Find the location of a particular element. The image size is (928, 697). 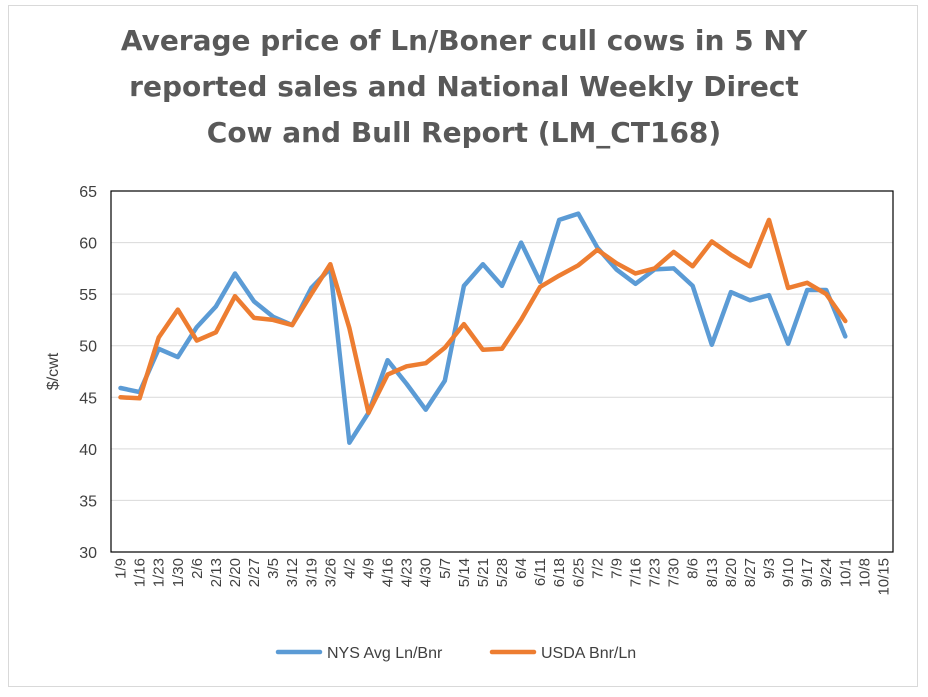

y-tick-label: 35 is located at coordinates (88, 501).